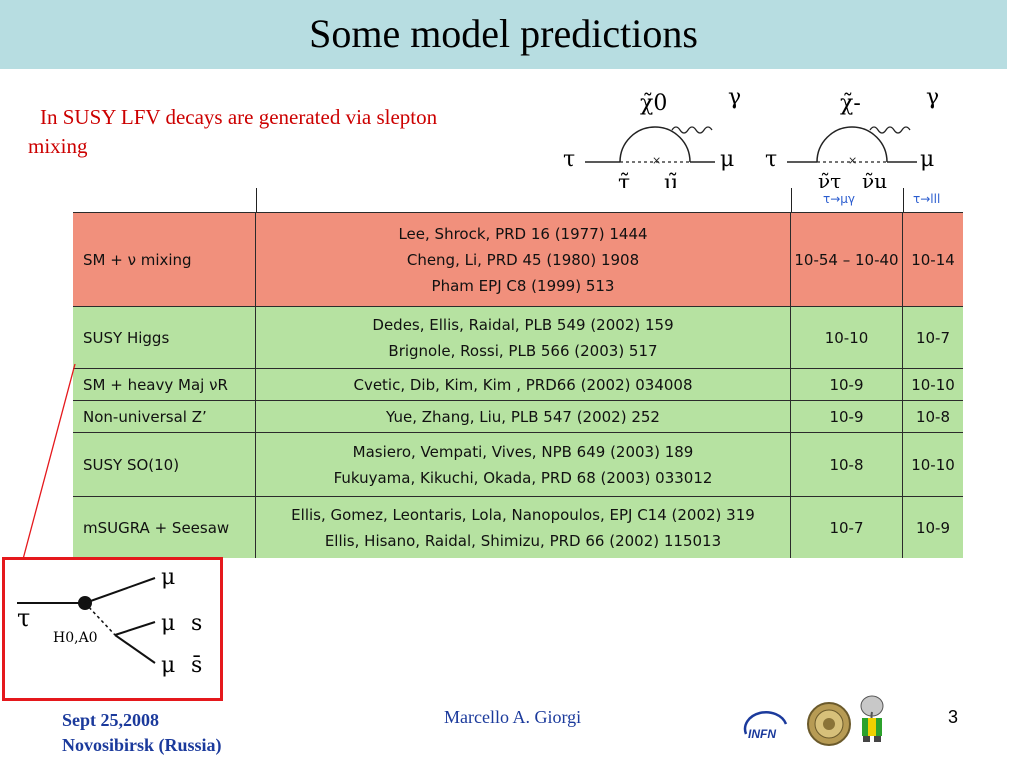 This screenshot has height=768, width=1024. I want to click on mugamma-cell: 10-7, so click(847, 527).